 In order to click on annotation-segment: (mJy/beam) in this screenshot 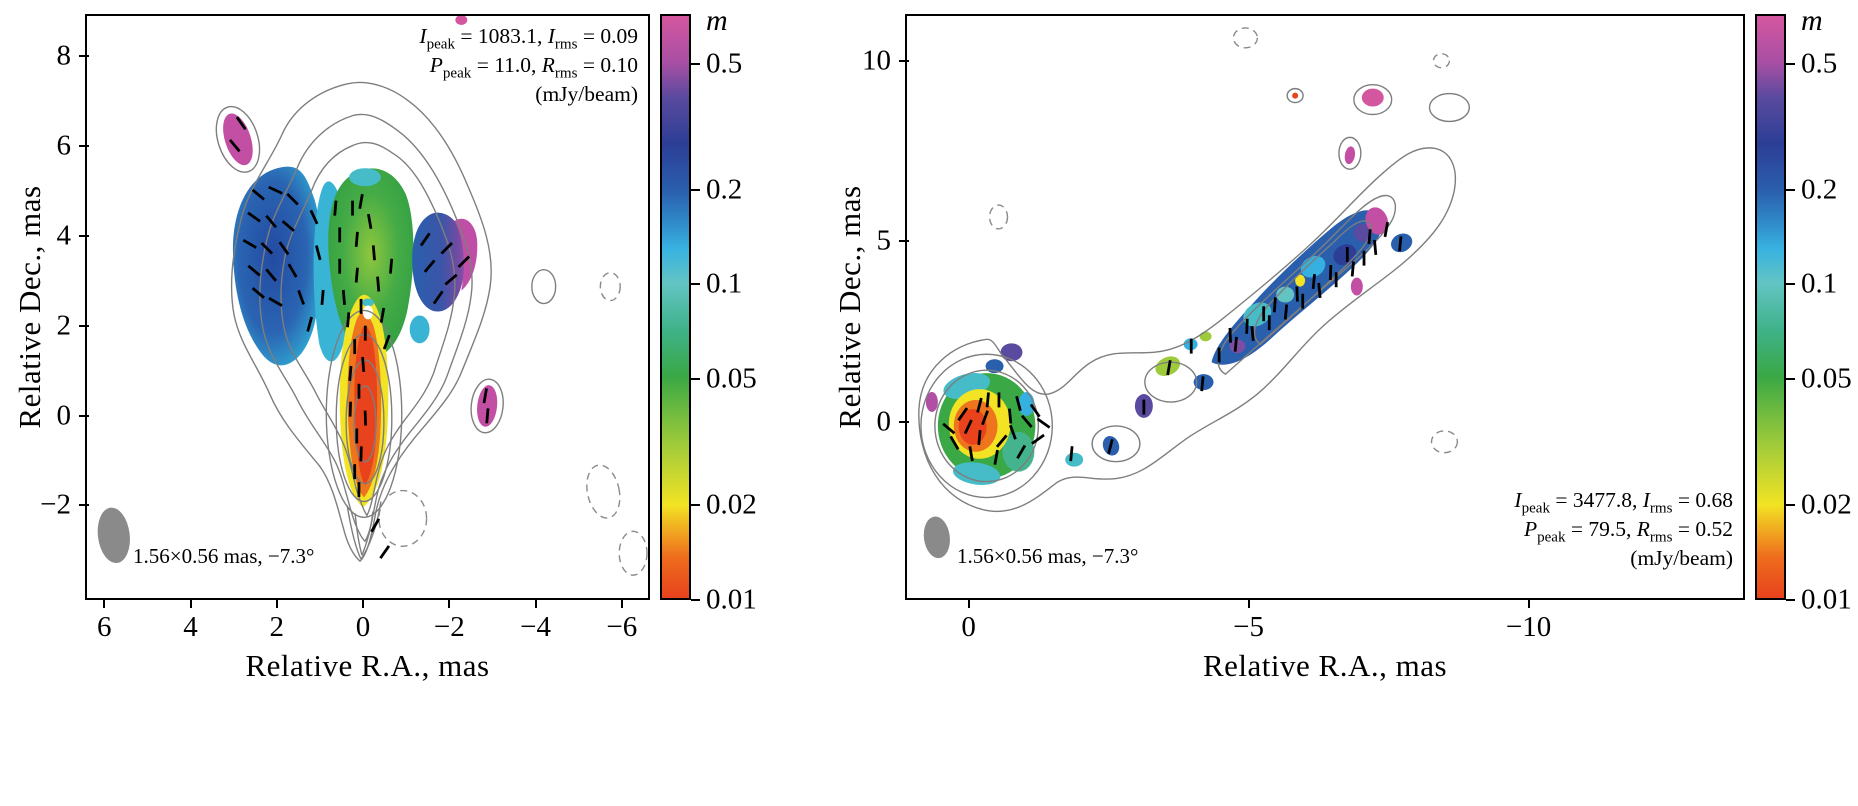, I will do `click(1681, 558)`.